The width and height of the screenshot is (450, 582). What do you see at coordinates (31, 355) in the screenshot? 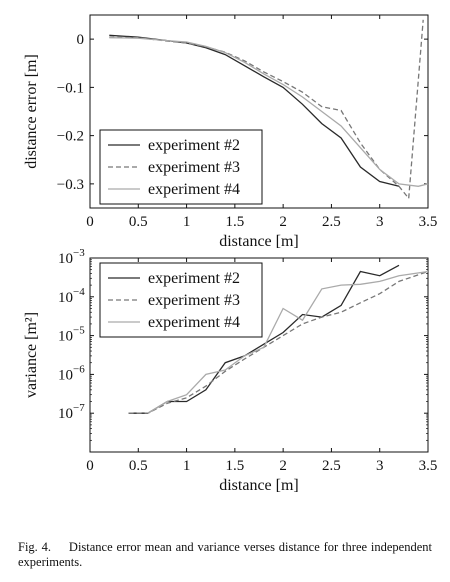
I see `y-axis-label: variance [m²]` at bounding box center [31, 355].